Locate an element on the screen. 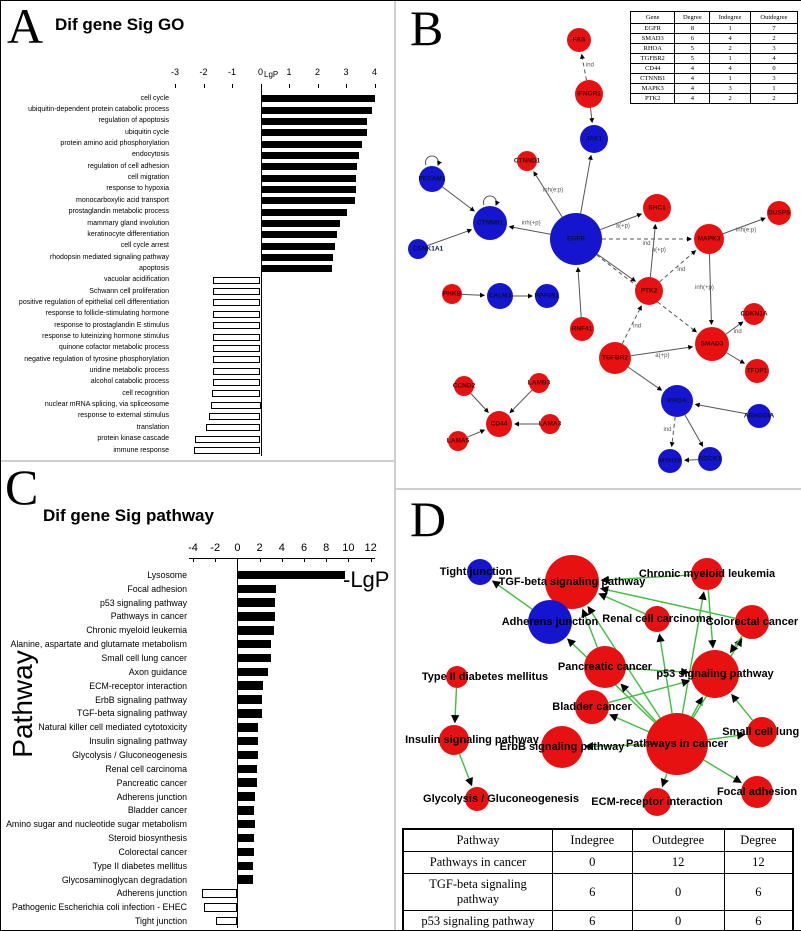 This screenshot has height=931, width=801. pathway-node-label: TGF-beta signaling pathway is located at coordinates (572, 582).